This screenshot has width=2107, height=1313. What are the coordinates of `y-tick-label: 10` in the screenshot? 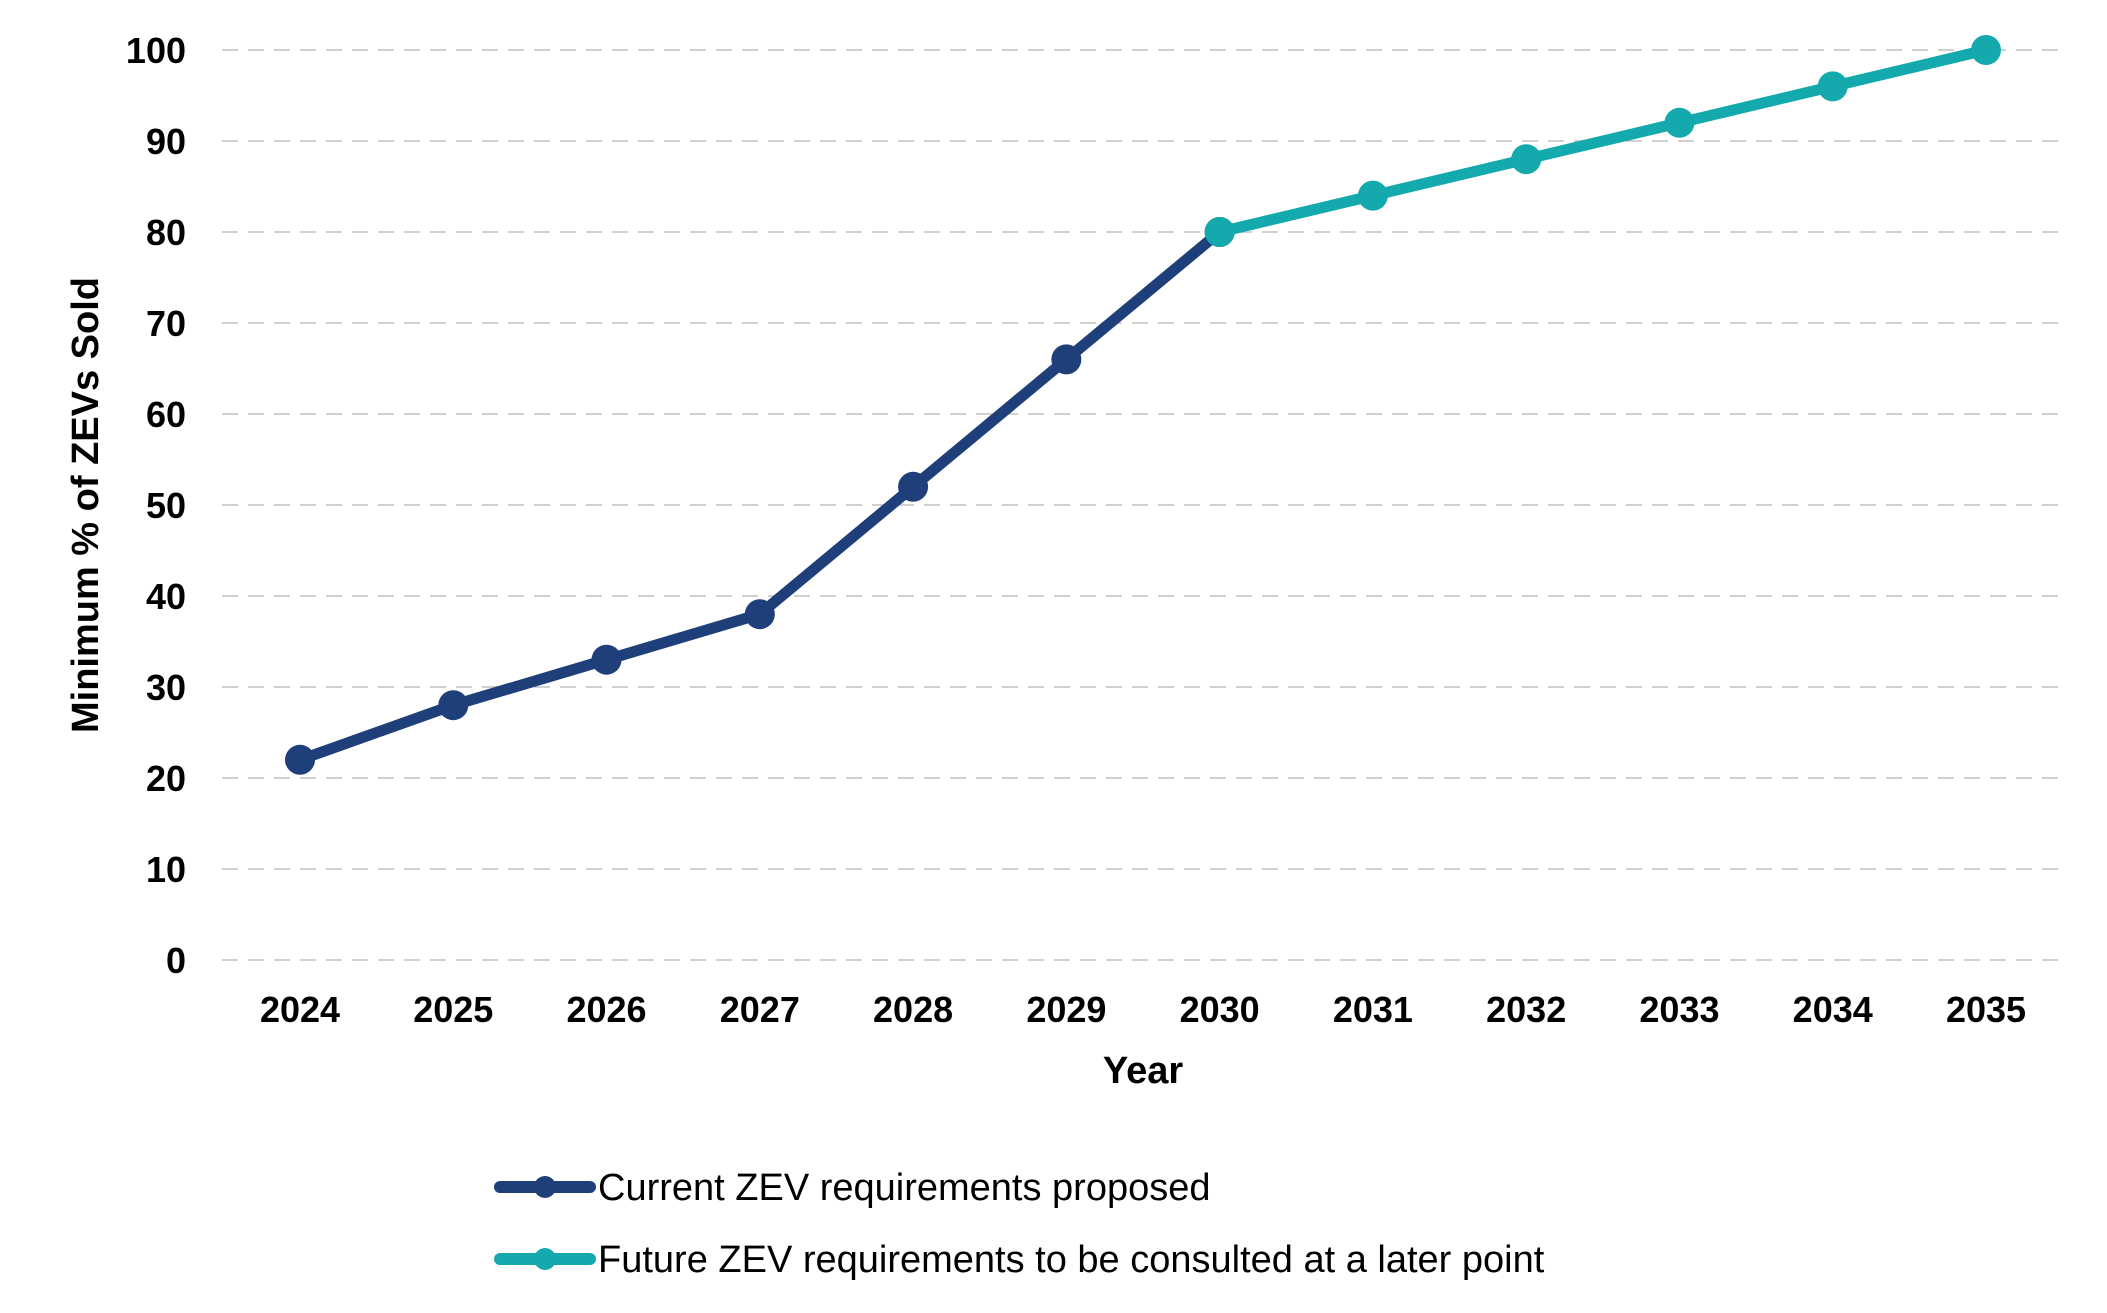 It's located at (166, 869).